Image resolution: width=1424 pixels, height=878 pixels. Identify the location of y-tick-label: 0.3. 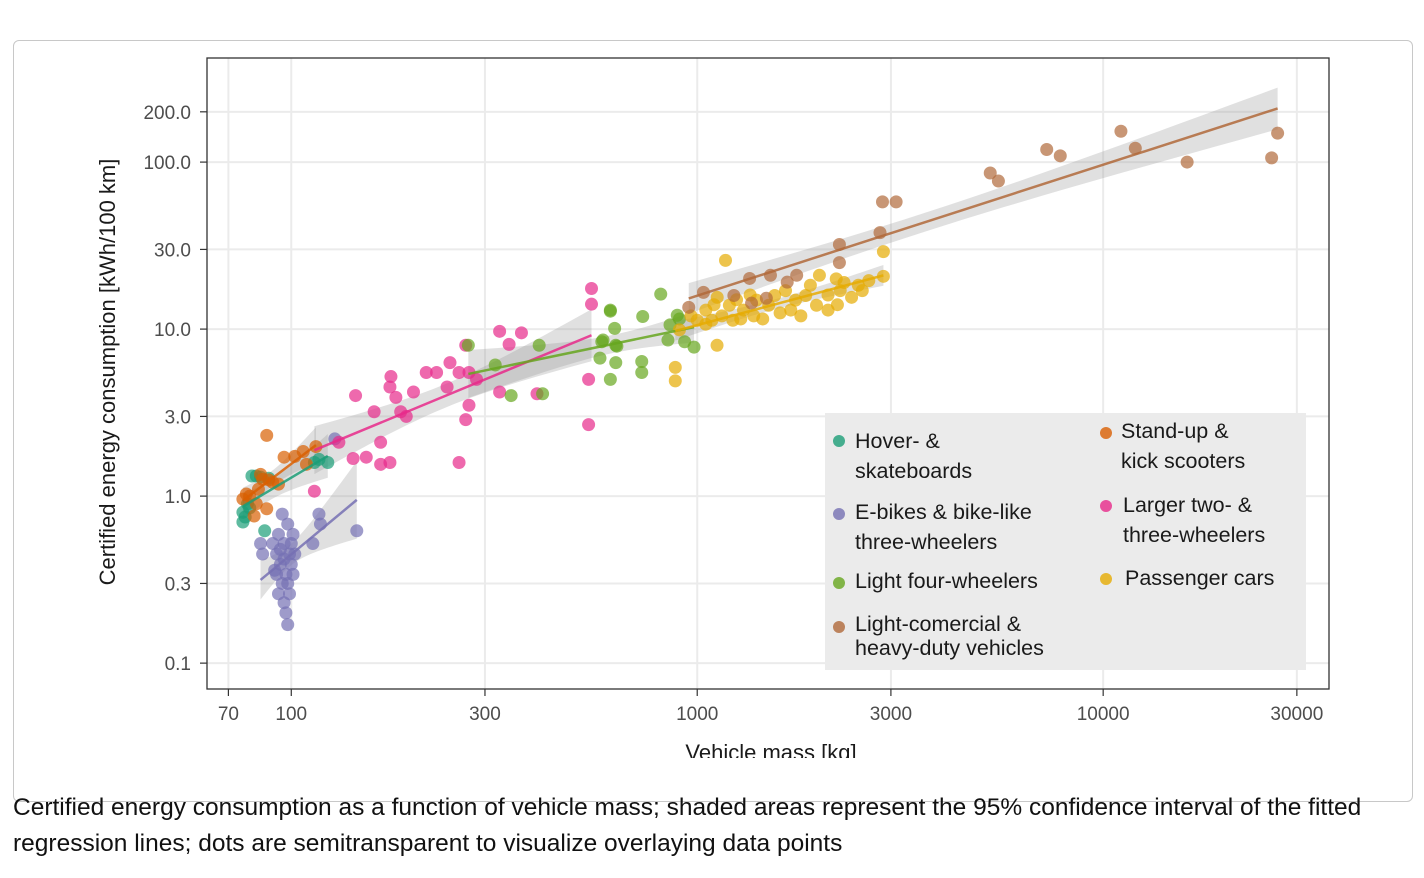
(178, 584).